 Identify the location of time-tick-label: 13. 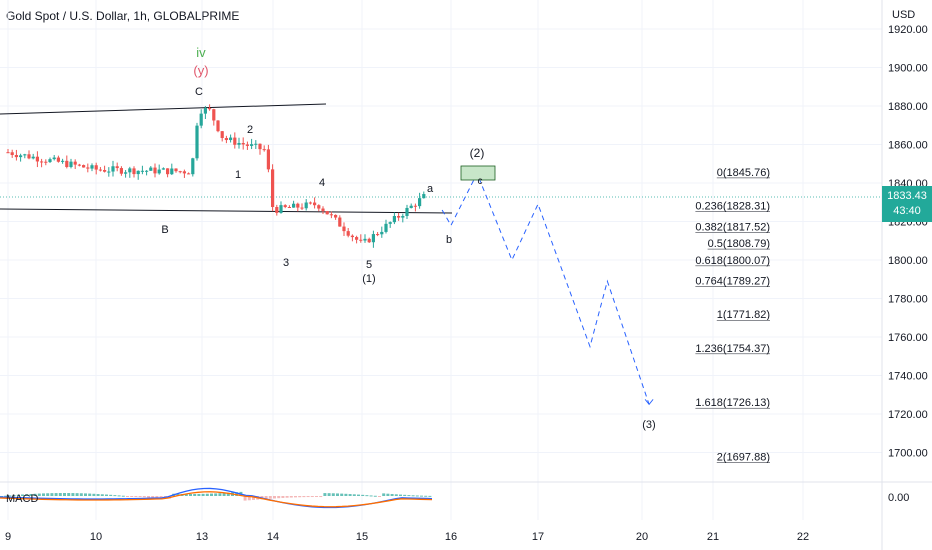
(202, 537).